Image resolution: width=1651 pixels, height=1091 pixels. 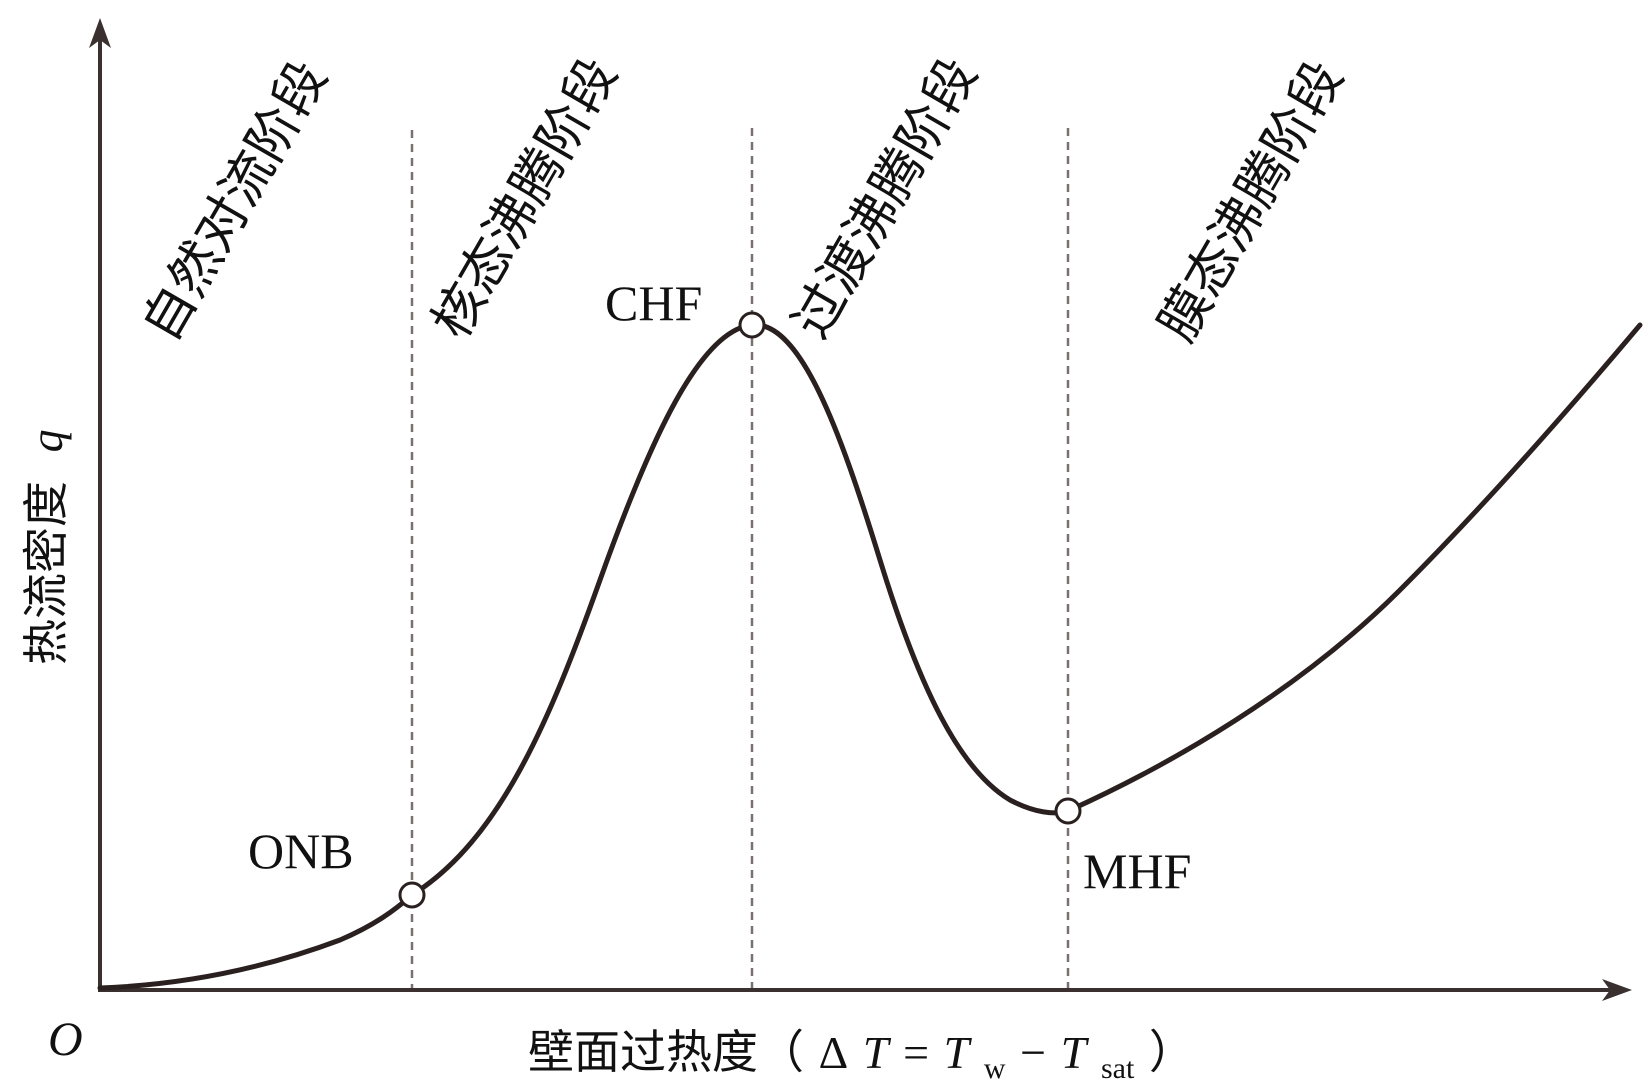 I want to click on stage-label-transition-boiling: 过渡沸腾阶段, so click(x=885, y=198).